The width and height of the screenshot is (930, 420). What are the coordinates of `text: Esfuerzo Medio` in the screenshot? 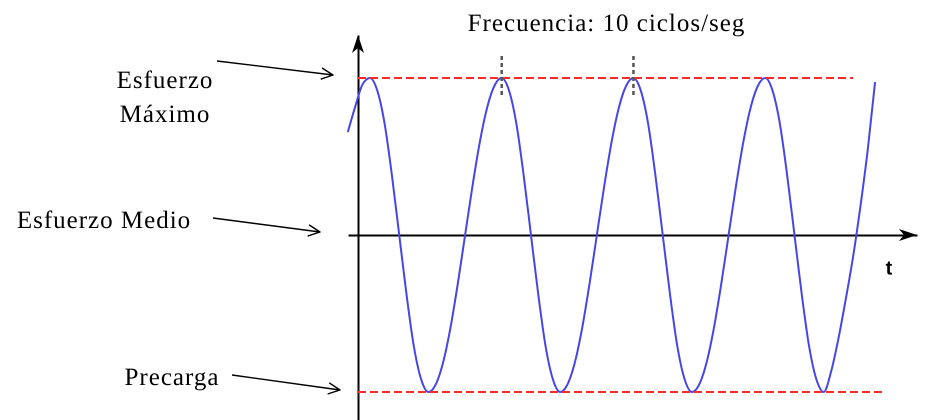 It's located at (104, 220).